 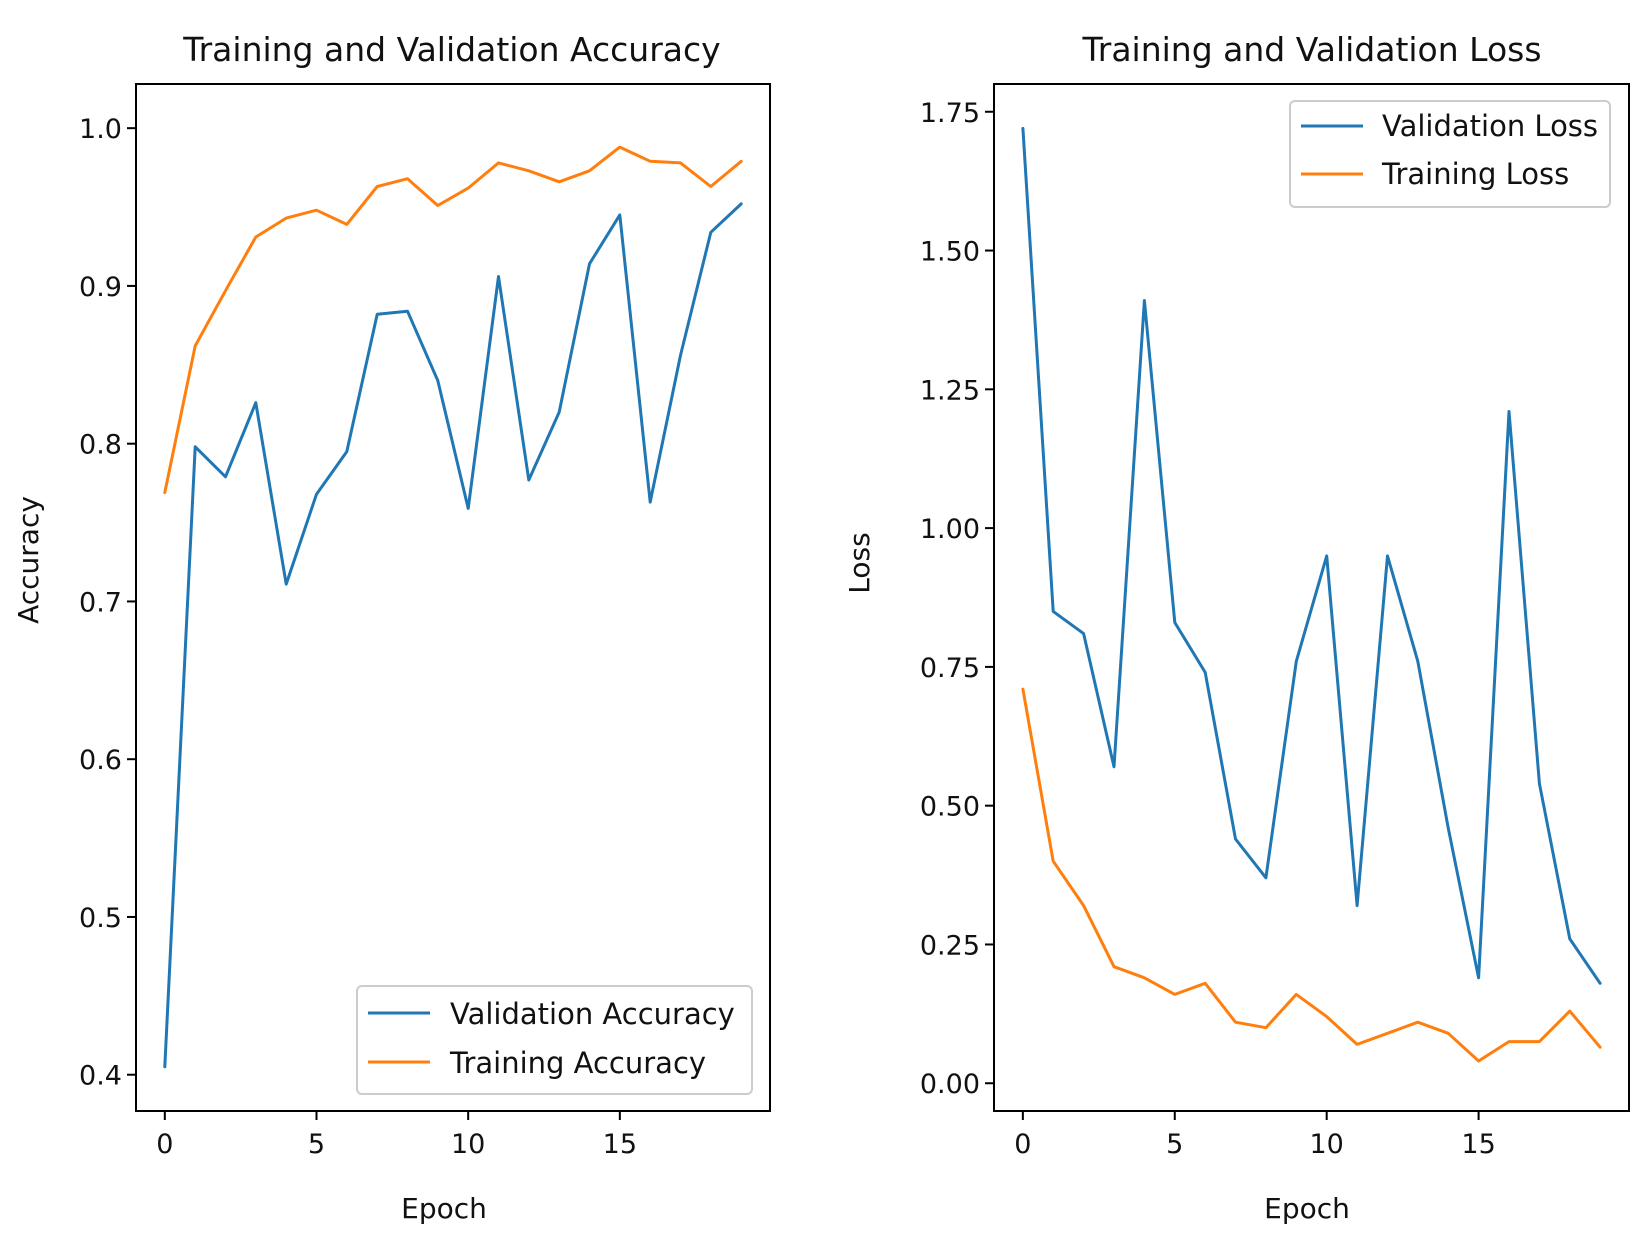 What do you see at coordinates (28, 560) in the screenshot?
I see `y-axis-label: Accuracy` at bounding box center [28, 560].